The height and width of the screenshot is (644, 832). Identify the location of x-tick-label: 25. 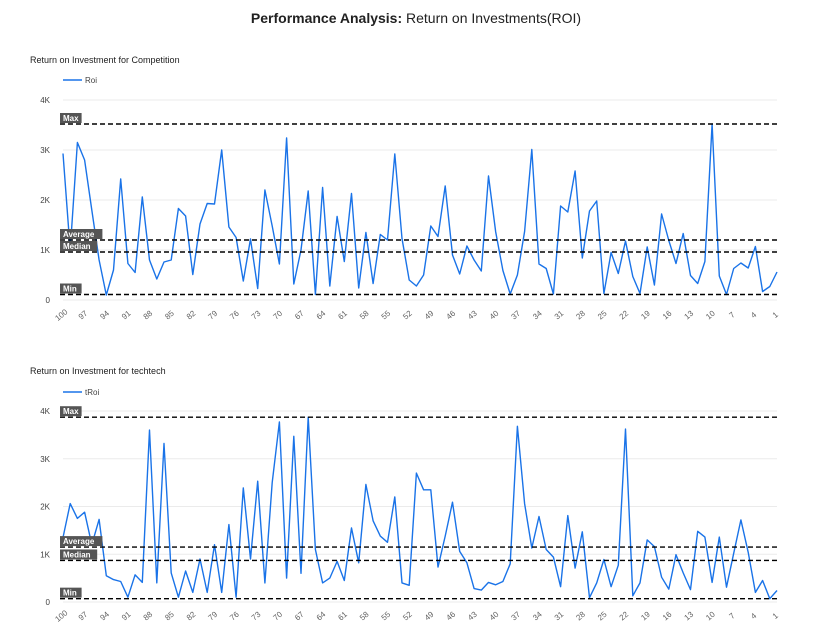
(602, 314).